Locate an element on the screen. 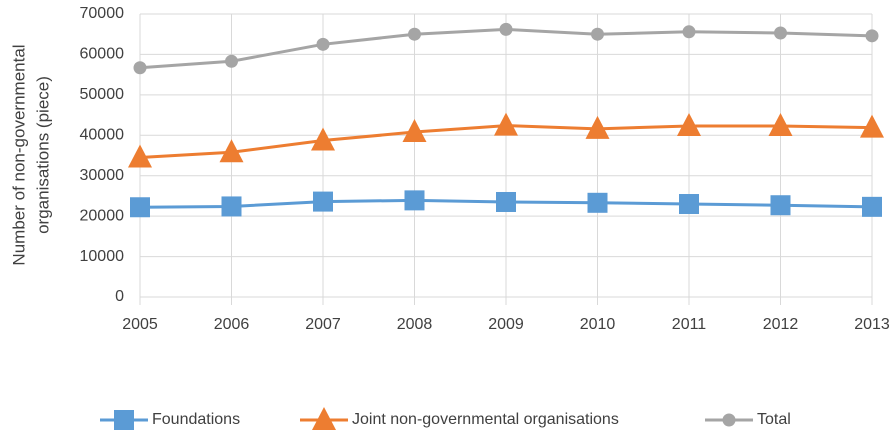 The width and height of the screenshot is (896, 434). x-tick-label: 2012 is located at coordinates (781, 324).